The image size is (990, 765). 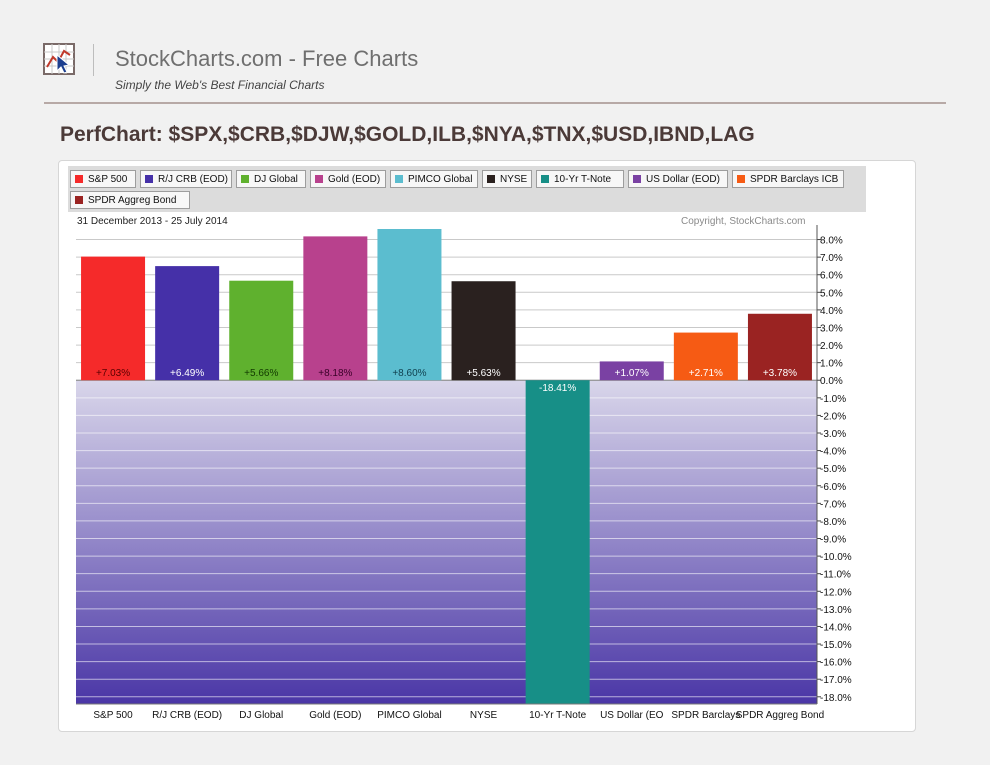 What do you see at coordinates (632, 373) in the screenshot?
I see `data-label: +1.07%` at bounding box center [632, 373].